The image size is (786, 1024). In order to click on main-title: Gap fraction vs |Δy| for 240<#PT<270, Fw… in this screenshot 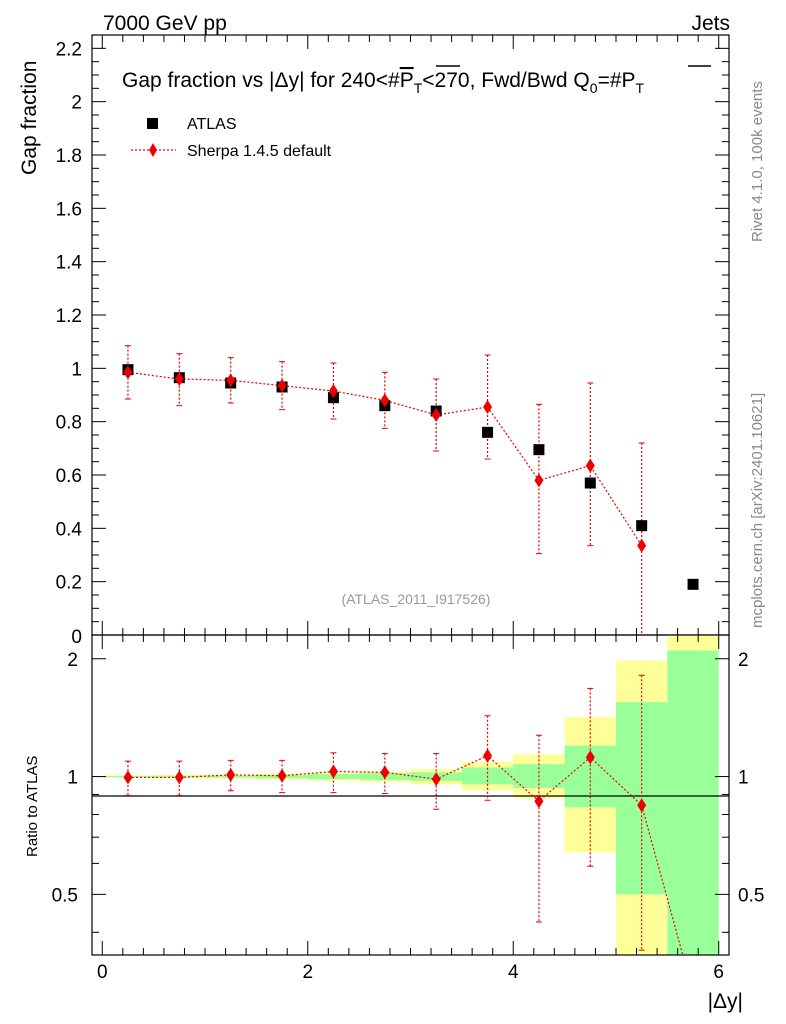, I will do `click(383, 82)`.